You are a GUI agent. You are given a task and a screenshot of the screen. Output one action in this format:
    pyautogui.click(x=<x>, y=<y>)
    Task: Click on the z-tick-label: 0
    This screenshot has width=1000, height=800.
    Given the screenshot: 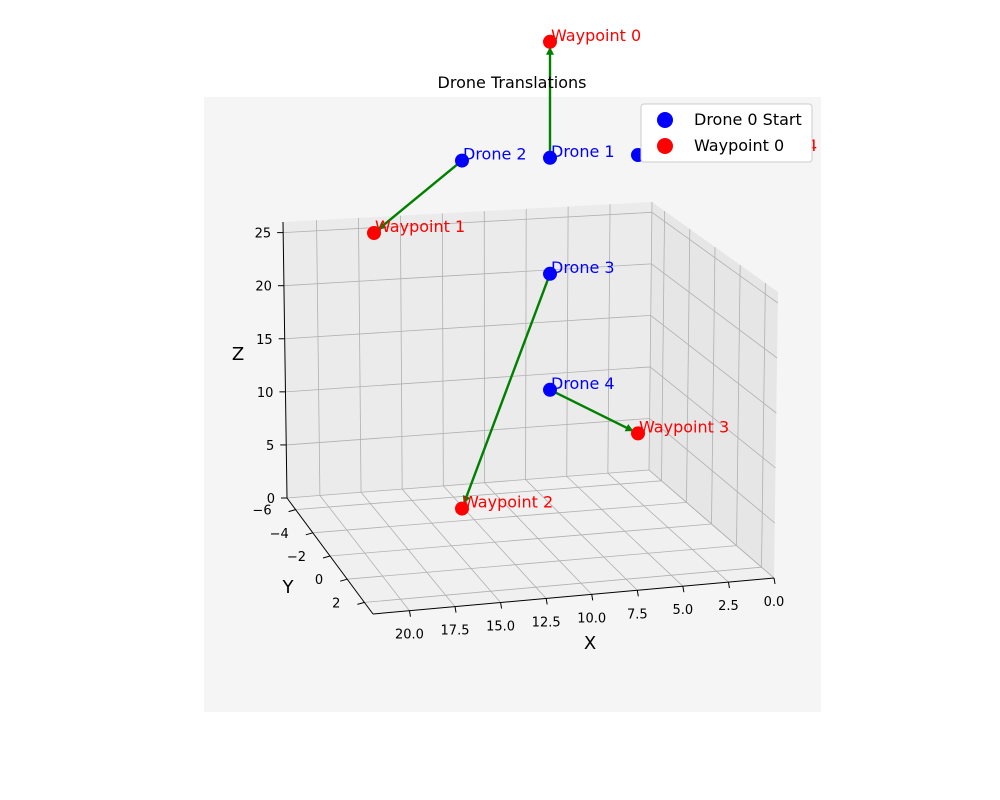 What is the action you would take?
    pyautogui.click(x=271, y=499)
    